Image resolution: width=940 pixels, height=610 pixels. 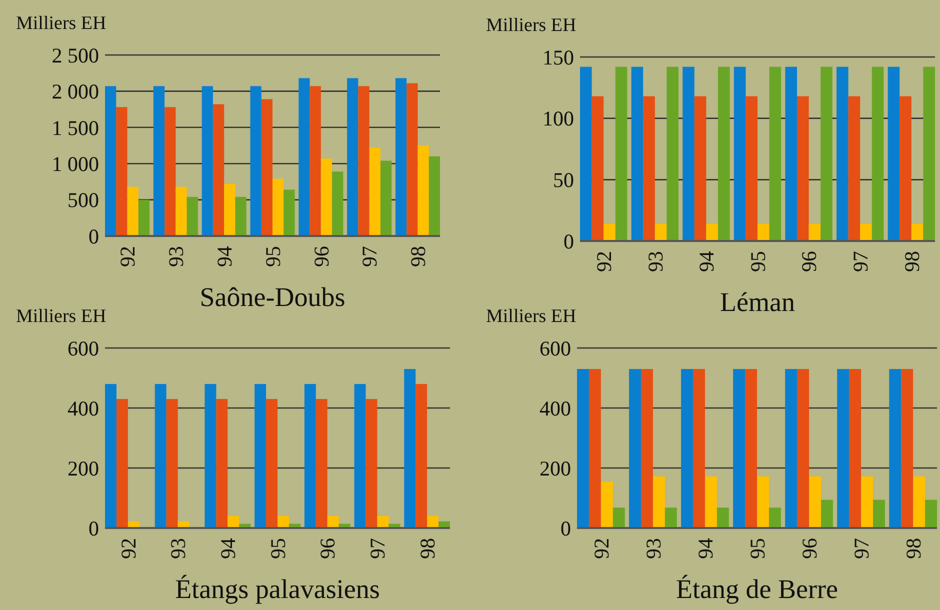 I want to click on y-tick-label: 2 000, so click(x=75, y=92).